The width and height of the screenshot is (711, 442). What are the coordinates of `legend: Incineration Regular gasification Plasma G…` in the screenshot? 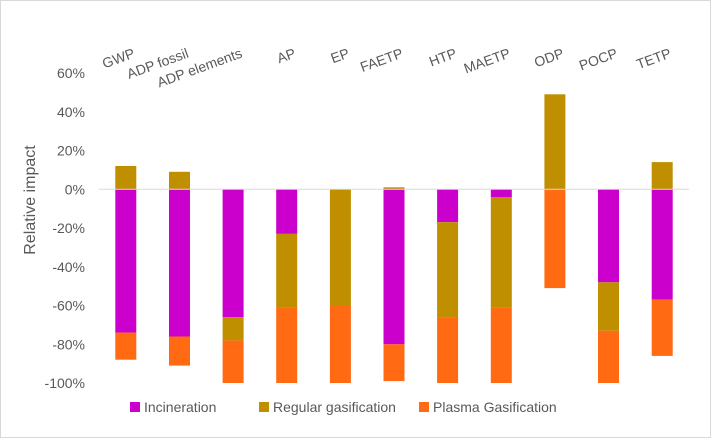 It's located at (343, 407).